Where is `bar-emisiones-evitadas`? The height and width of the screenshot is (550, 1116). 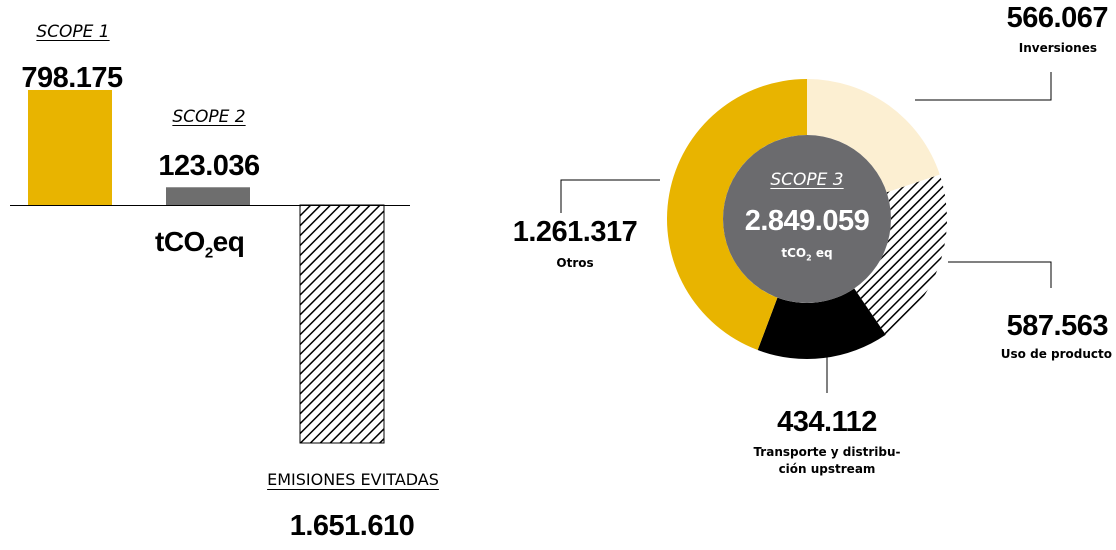 bar-emisiones-evitadas is located at coordinates (342, 324).